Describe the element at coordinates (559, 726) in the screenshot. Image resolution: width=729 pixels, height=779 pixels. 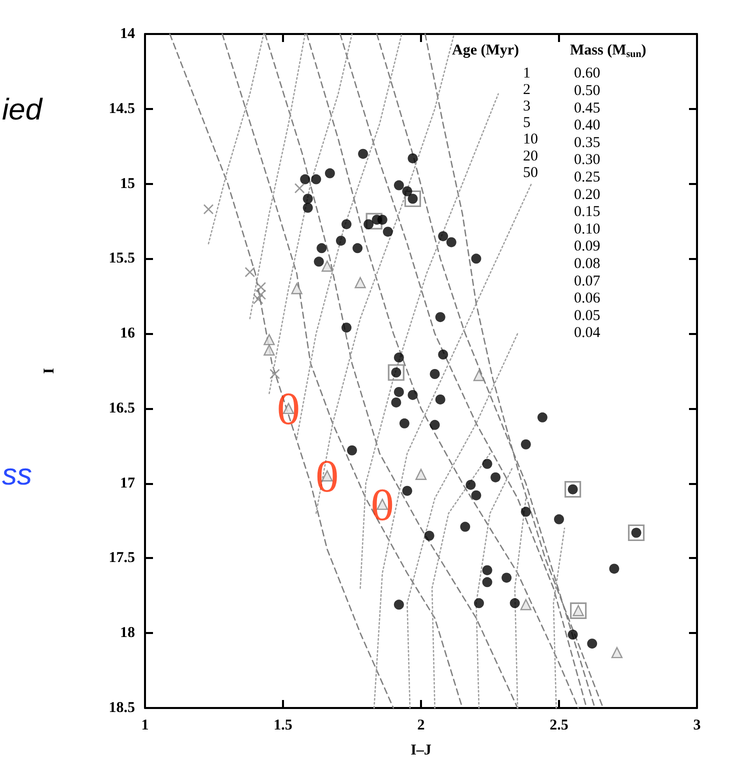
I see `x-tick-label: 2.5` at that location.